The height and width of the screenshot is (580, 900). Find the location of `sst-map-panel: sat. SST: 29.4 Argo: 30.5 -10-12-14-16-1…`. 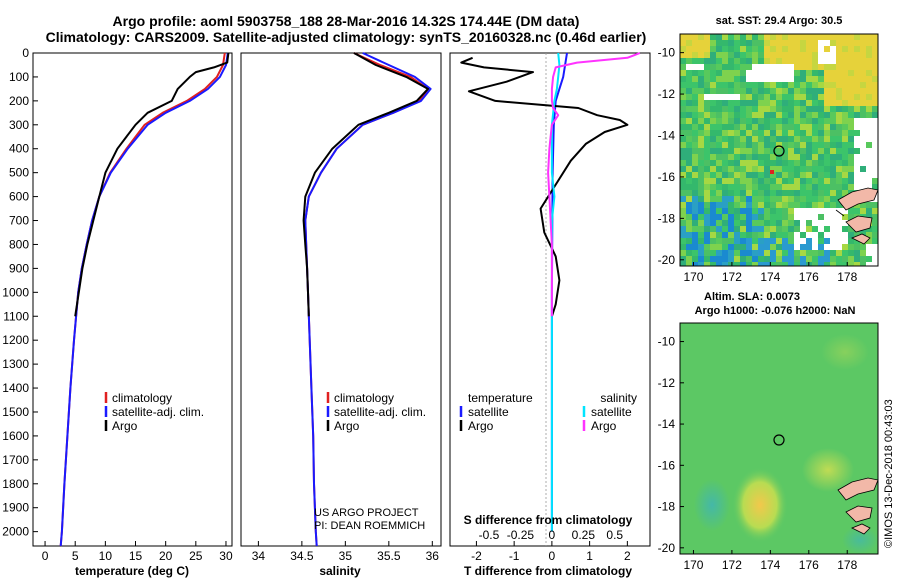

sst-map-panel: sat. SST: 29.4 Argo: 30.5 -10-12-14-16-1… is located at coordinates (768, 149).